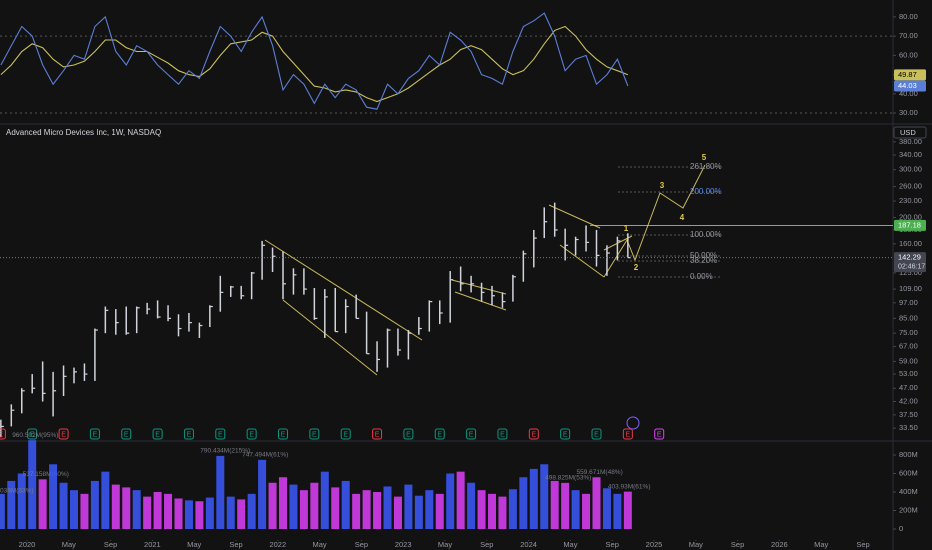  Describe the element at coordinates (908, 332) in the screenshot. I see `y-tick-label: 75.00` at that location.